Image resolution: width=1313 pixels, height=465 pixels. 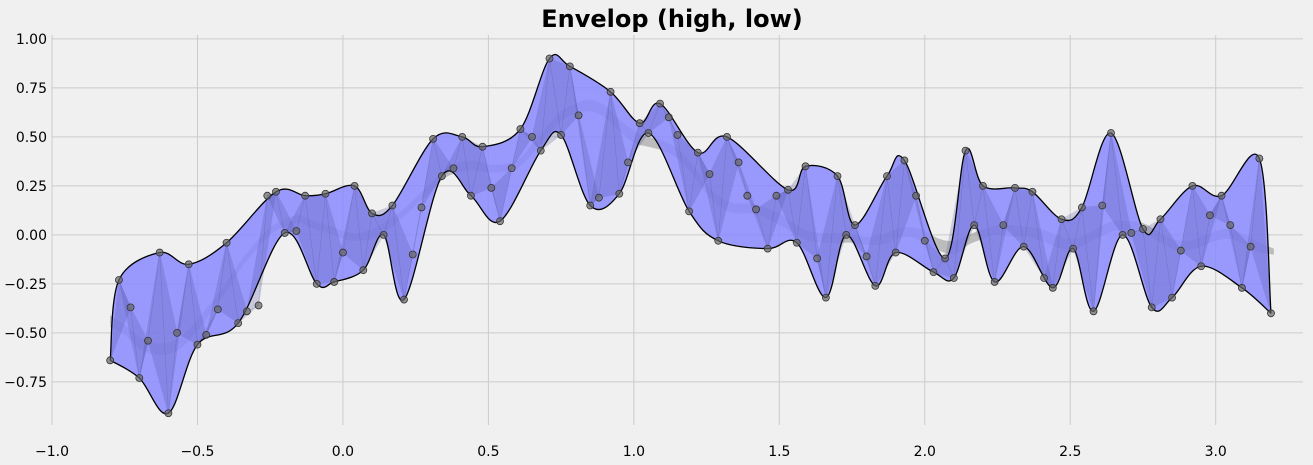 What do you see at coordinates (779, 452) in the screenshot?
I see `x-tick-label: 1.5` at bounding box center [779, 452].